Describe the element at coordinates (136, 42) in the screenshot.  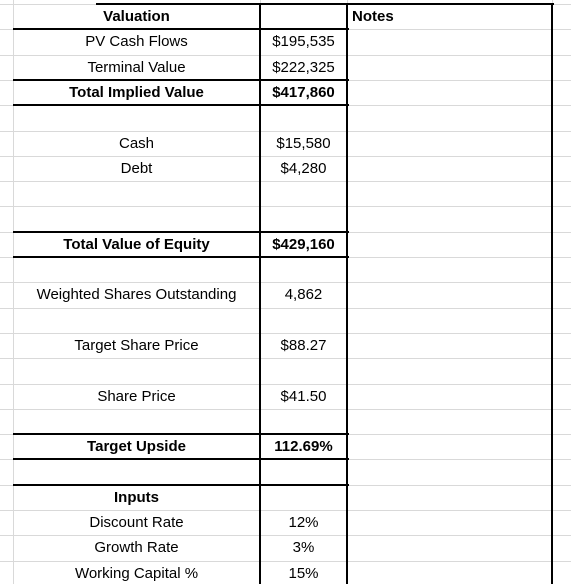
I see `row-label: PV Cash Flows` at that location.